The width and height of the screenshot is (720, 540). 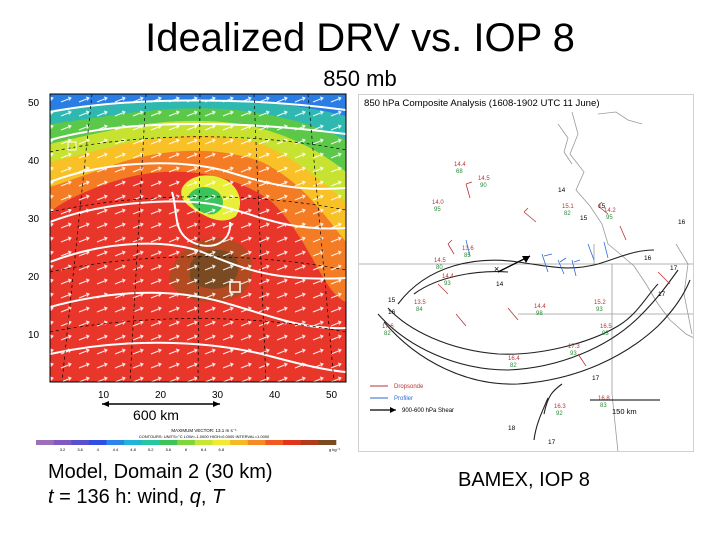 I want to click on colorbar-tick: 5.2, so click(x=151, y=449).